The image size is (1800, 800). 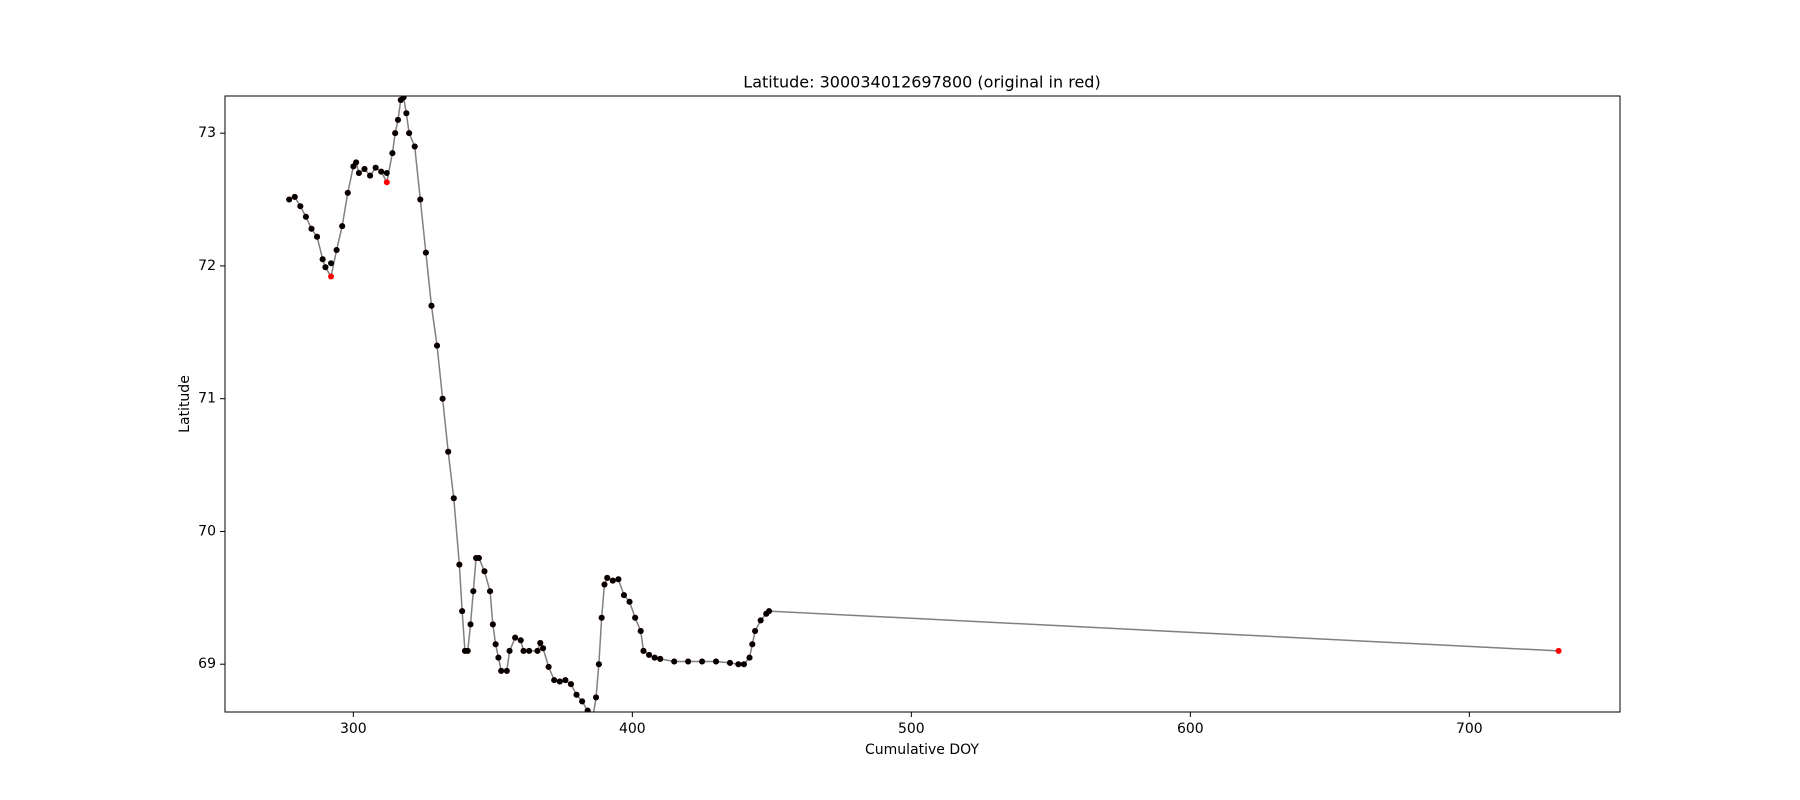 I want to click on y-tick-label: 73, so click(x=207, y=133).